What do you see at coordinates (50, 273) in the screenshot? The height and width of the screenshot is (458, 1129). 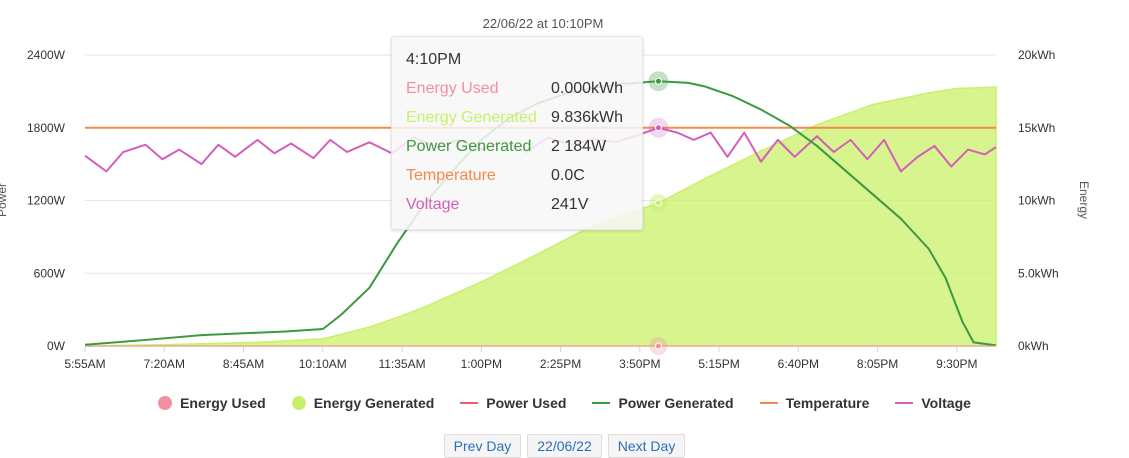 I see `y-left-tick-label: 600W` at bounding box center [50, 273].